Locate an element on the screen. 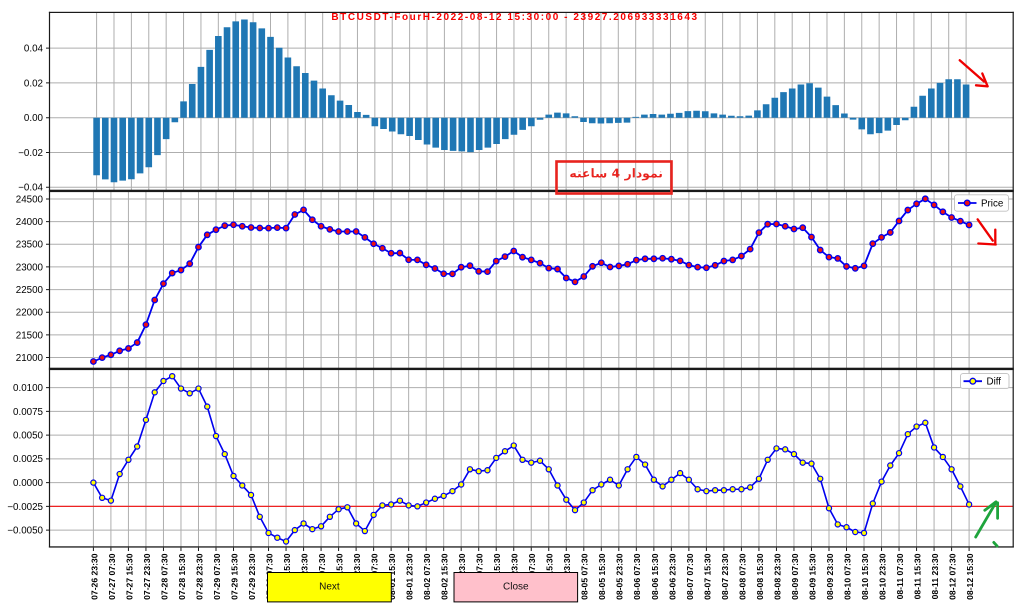 Image resolution: width=1024 pixels, height=608 pixels. svg-text: 08-07 15:30 is located at coordinates (707, 576).